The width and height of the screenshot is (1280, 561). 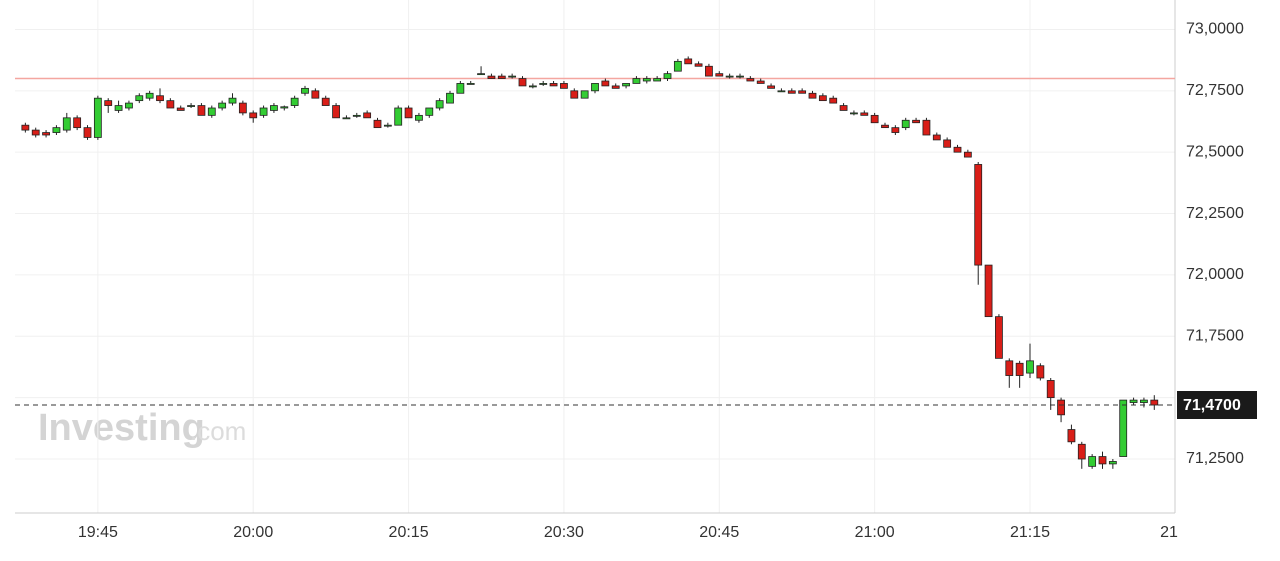 What do you see at coordinates (1215, 274) in the screenshot?
I see `y-tick-label: 72,0000` at bounding box center [1215, 274].